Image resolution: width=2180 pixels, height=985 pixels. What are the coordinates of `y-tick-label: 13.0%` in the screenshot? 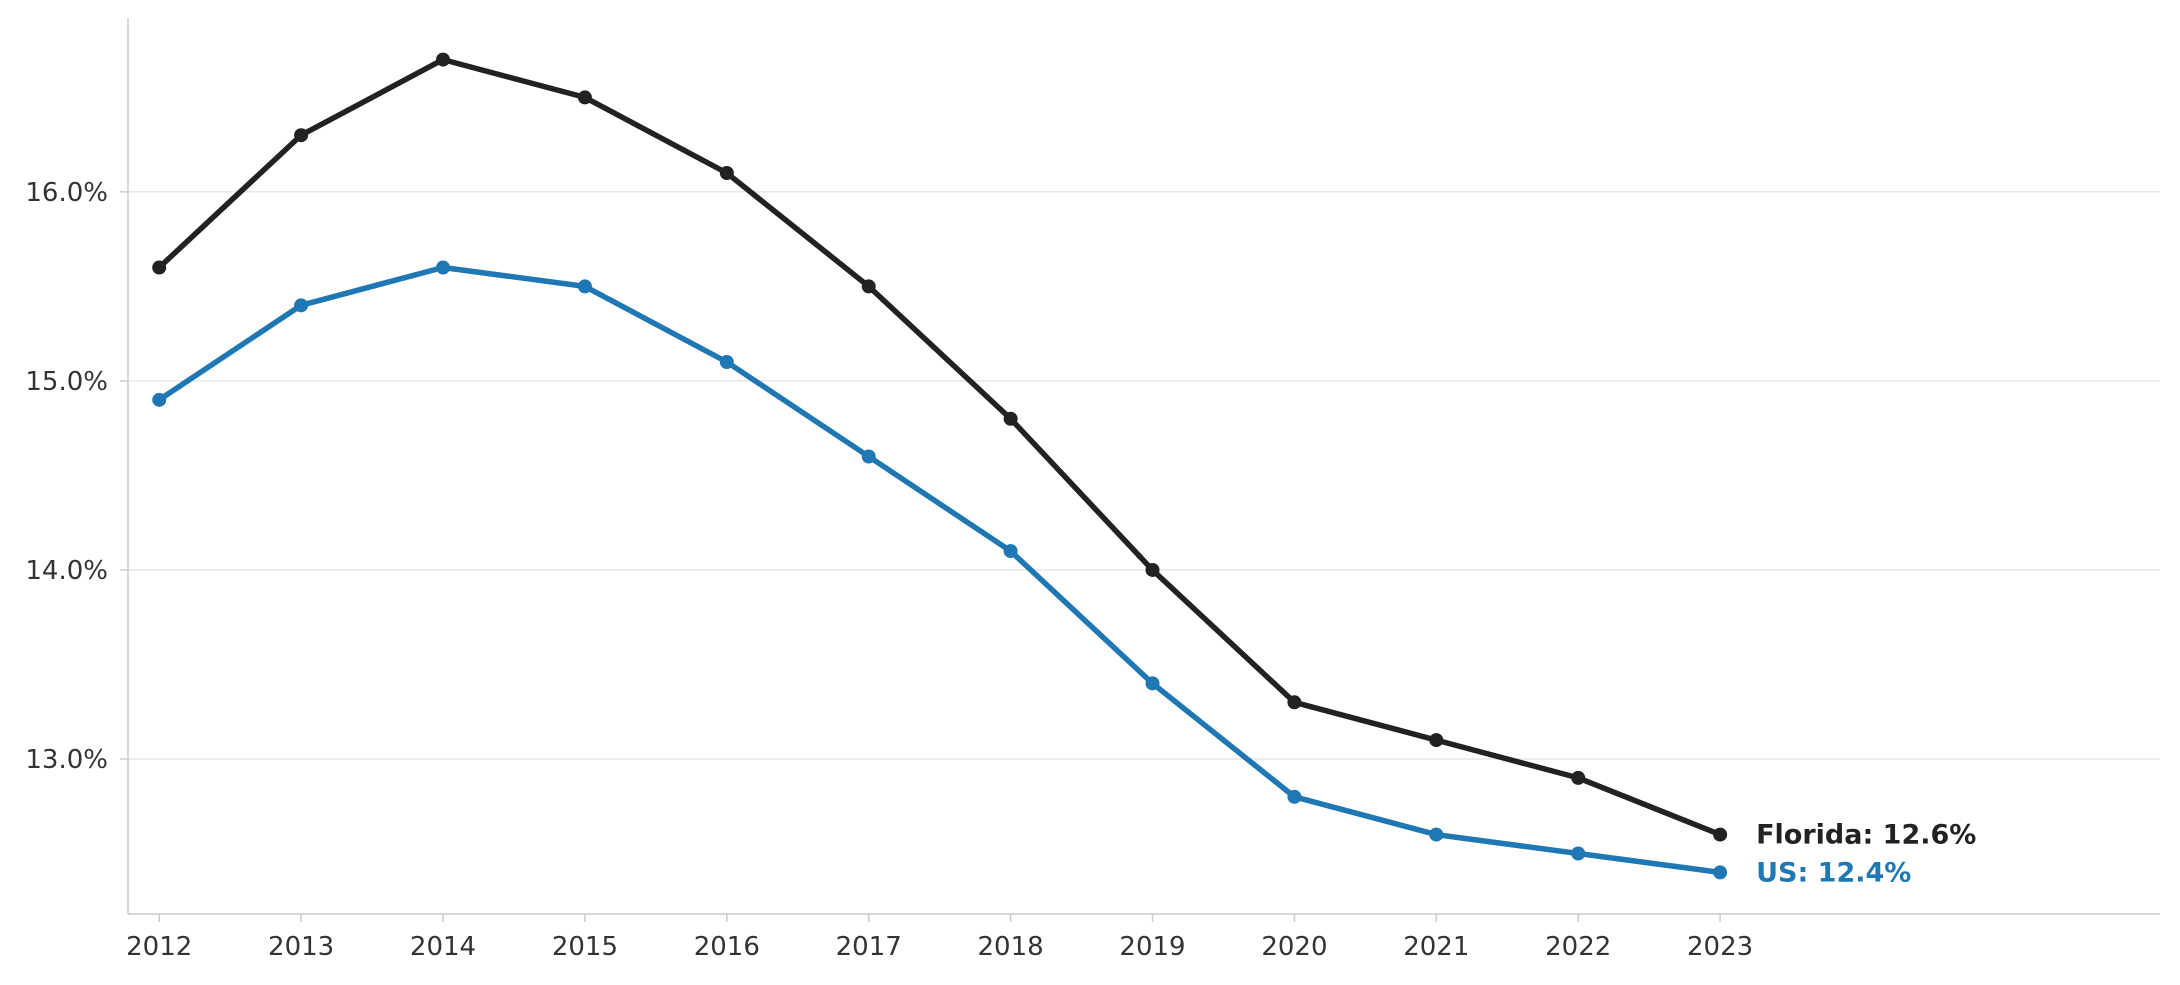 It's located at (66, 760).